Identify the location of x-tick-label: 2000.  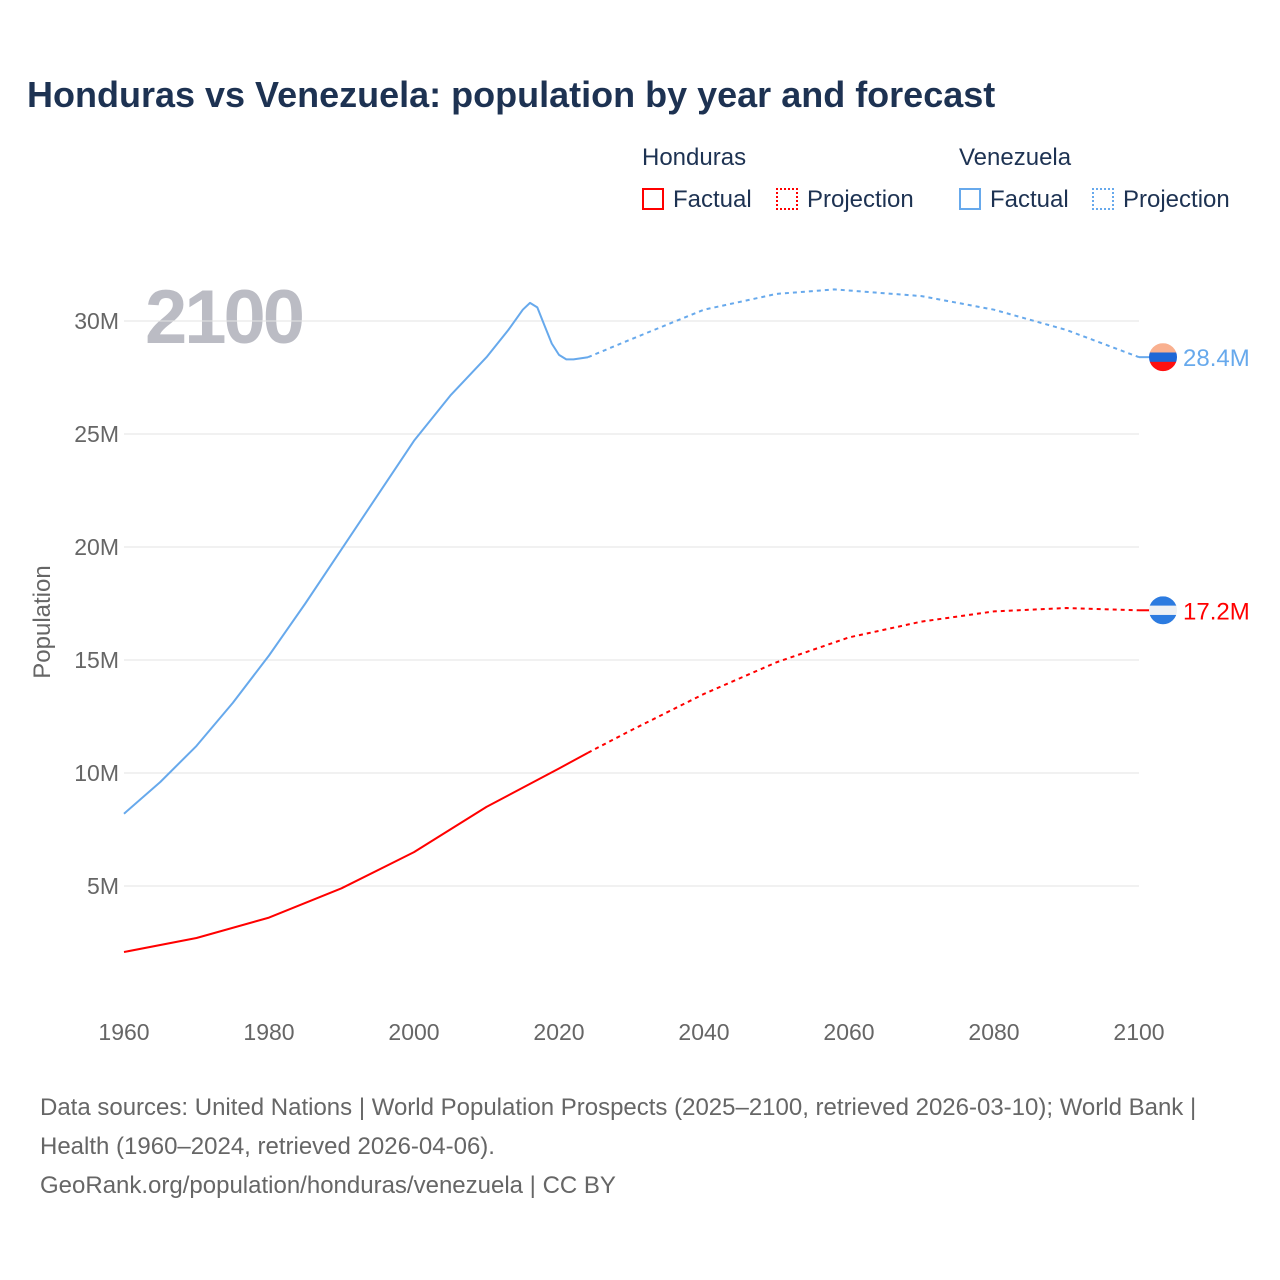
(413, 1032).